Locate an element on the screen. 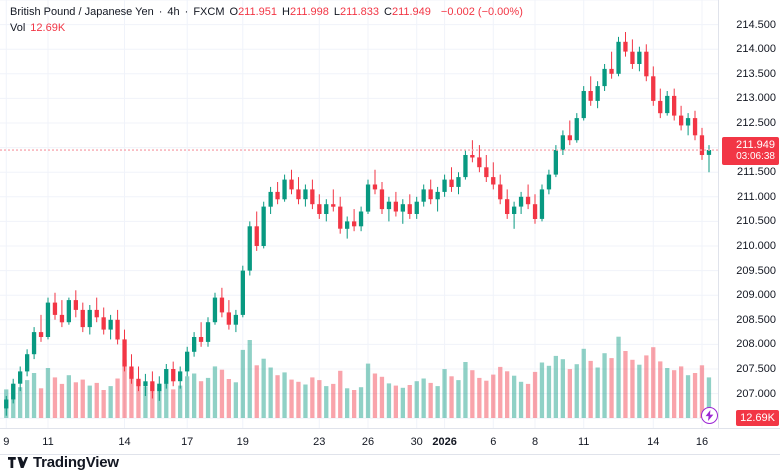 This screenshot has width=780, height=470. time-axis: 9 11 14 17 19 23 26 30 2026 6 8 11 14 16 is located at coordinates (390, 441).